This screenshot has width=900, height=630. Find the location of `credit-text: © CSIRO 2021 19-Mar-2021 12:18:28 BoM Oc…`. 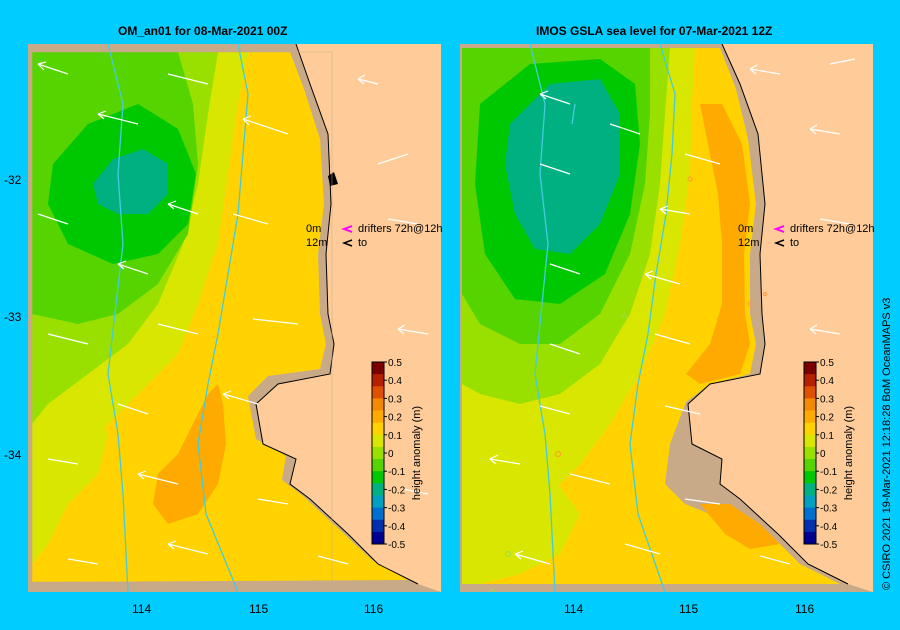

credit-text: © CSIRO 2021 19-Mar-2021 12:18:28 BoM Oc… is located at coordinates (887, 443).